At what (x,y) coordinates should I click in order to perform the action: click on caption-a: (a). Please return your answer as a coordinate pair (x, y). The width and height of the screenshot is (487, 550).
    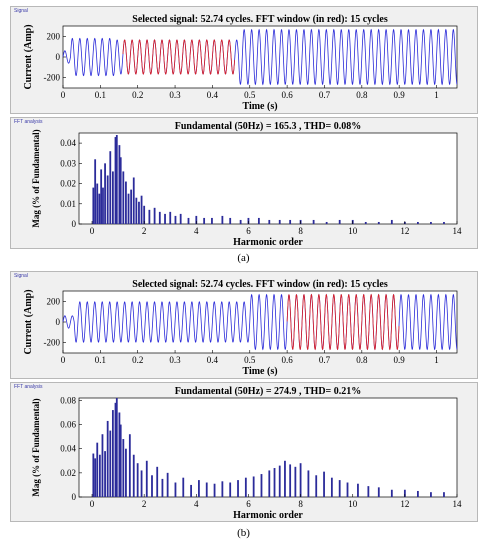
    Looking at the image, I should click on (243, 258).